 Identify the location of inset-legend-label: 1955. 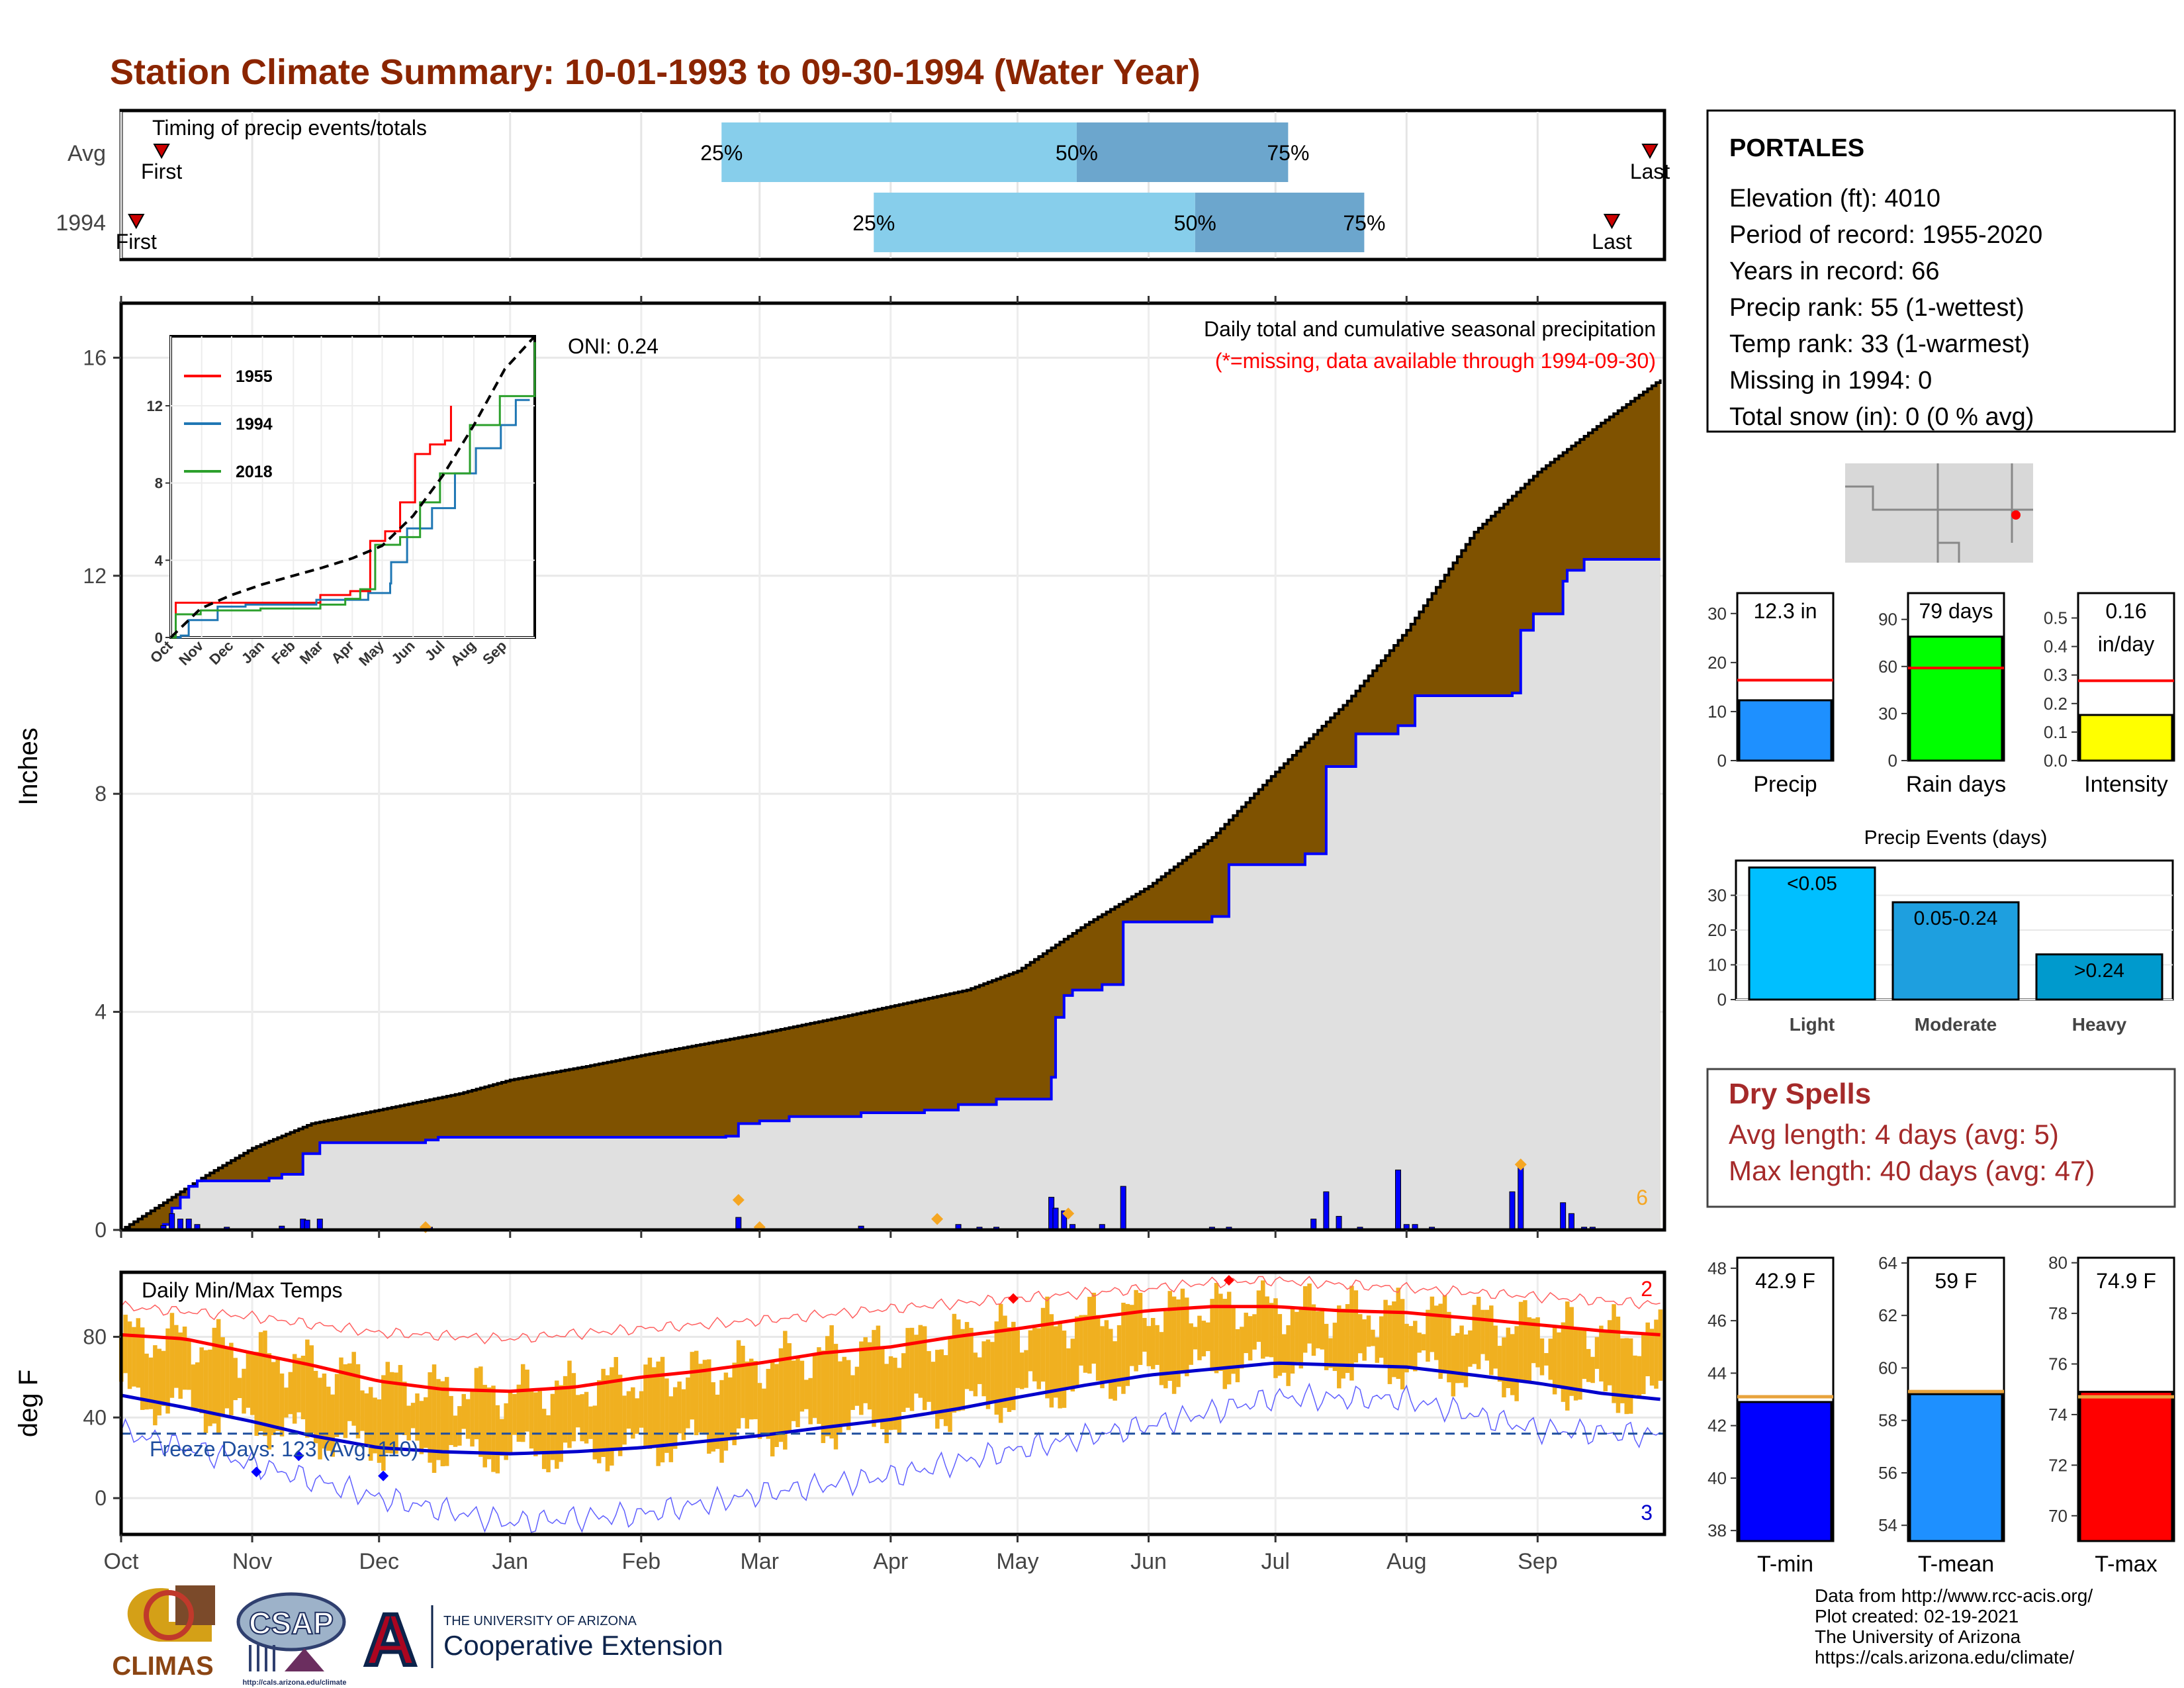
(255, 376).